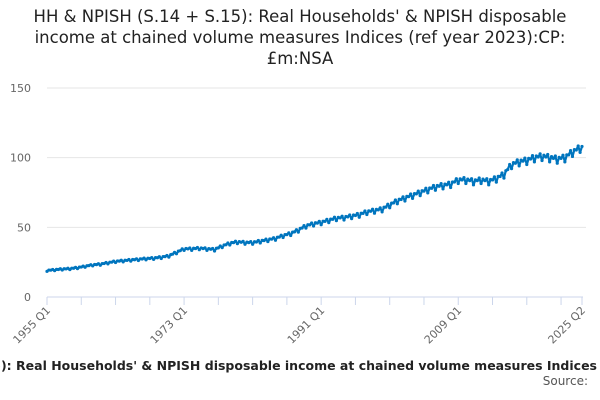 The width and height of the screenshot is (600, 400). I want to click on x-tick-label: 1955 Q1, so click(32, 325).